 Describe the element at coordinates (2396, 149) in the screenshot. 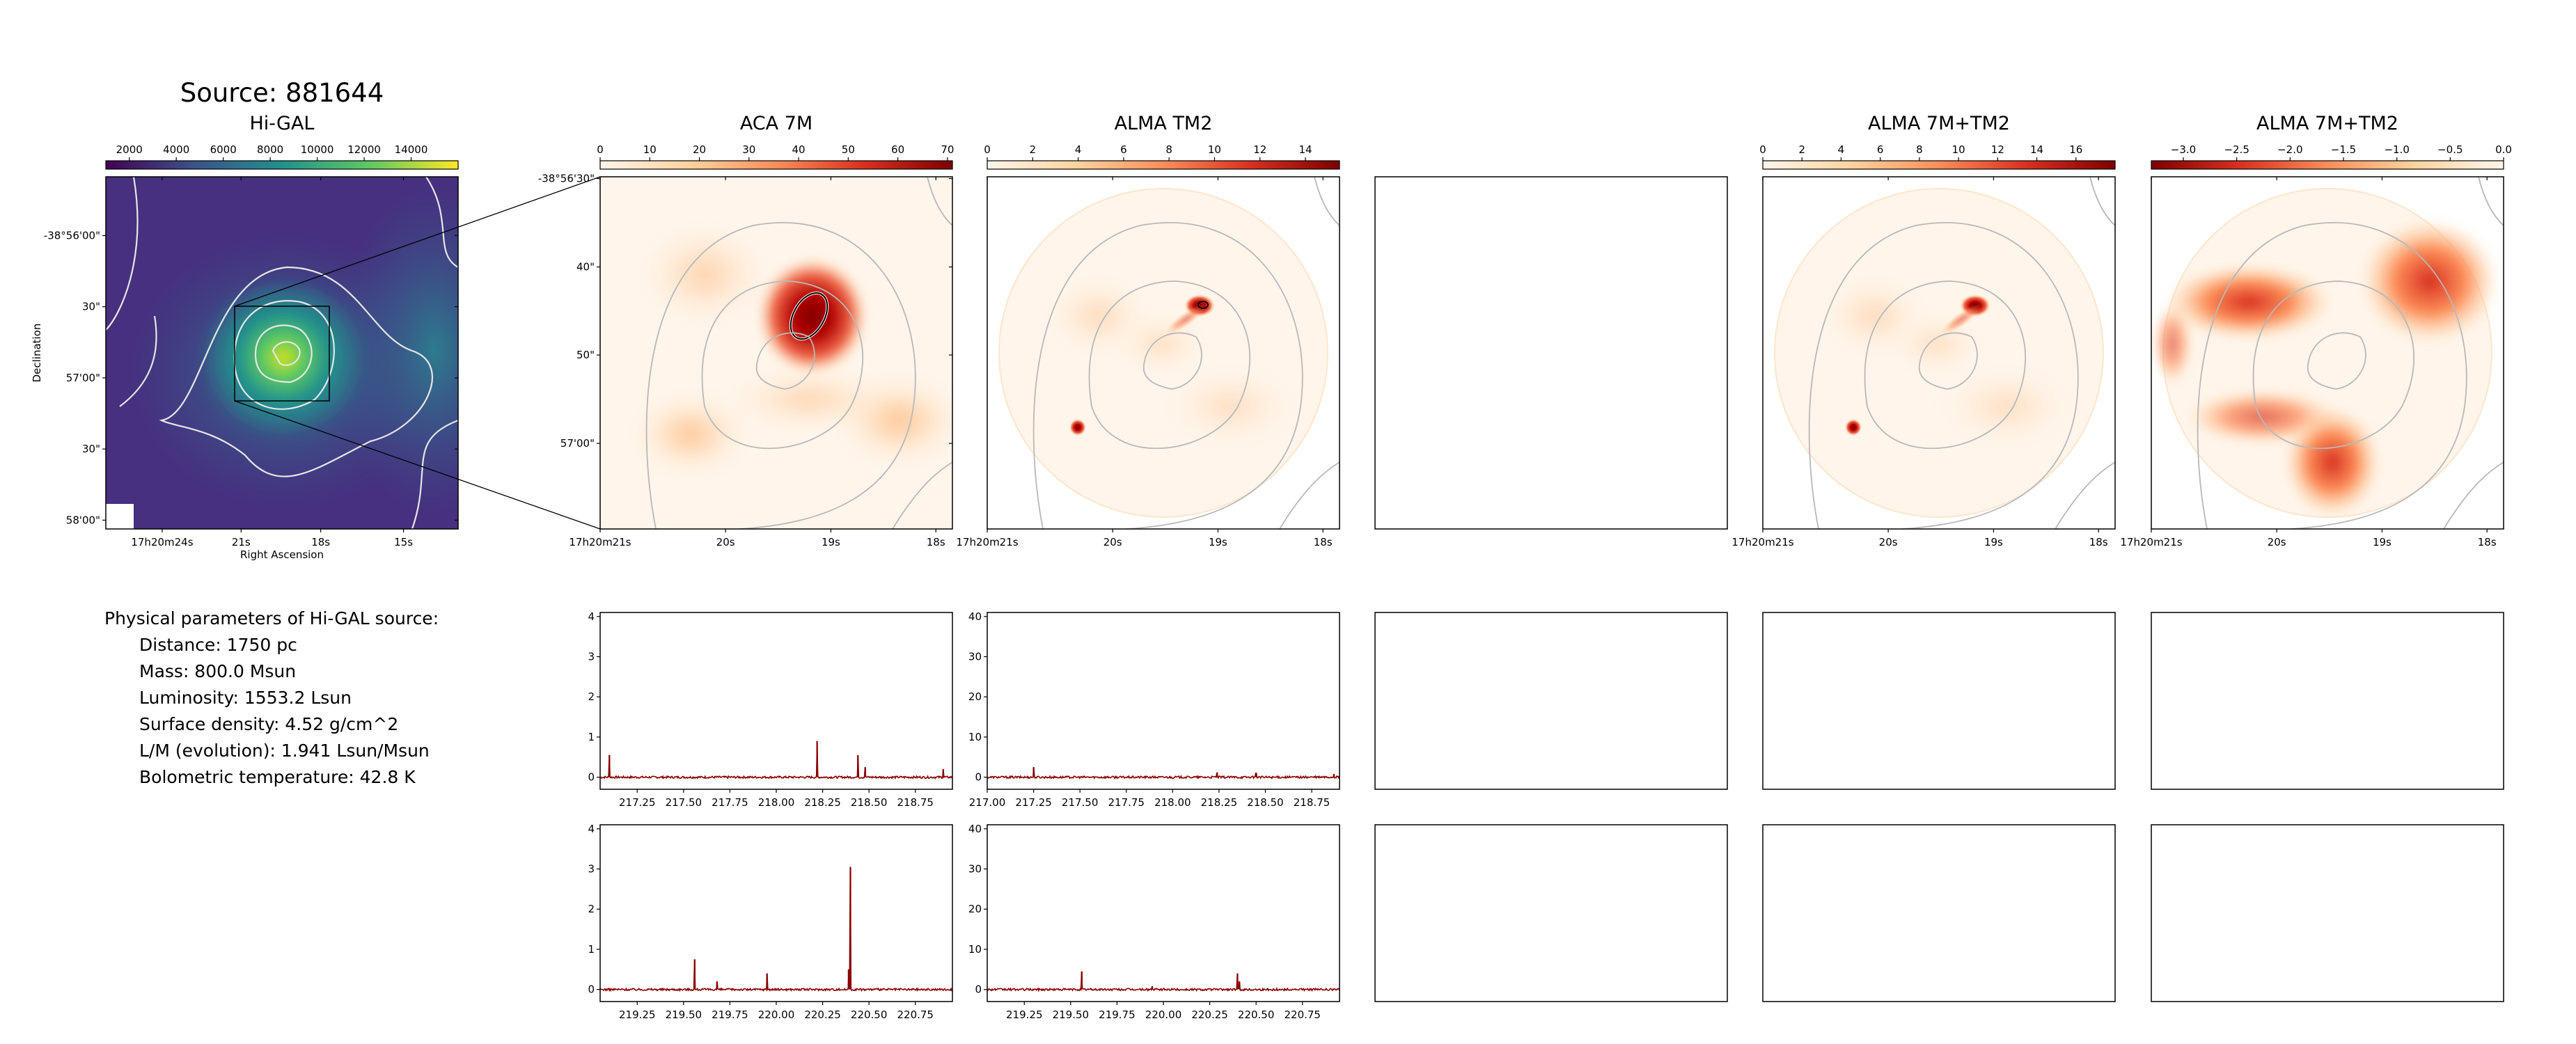

I see `colorbar-ratio-tick-label: −1.0` at that location.